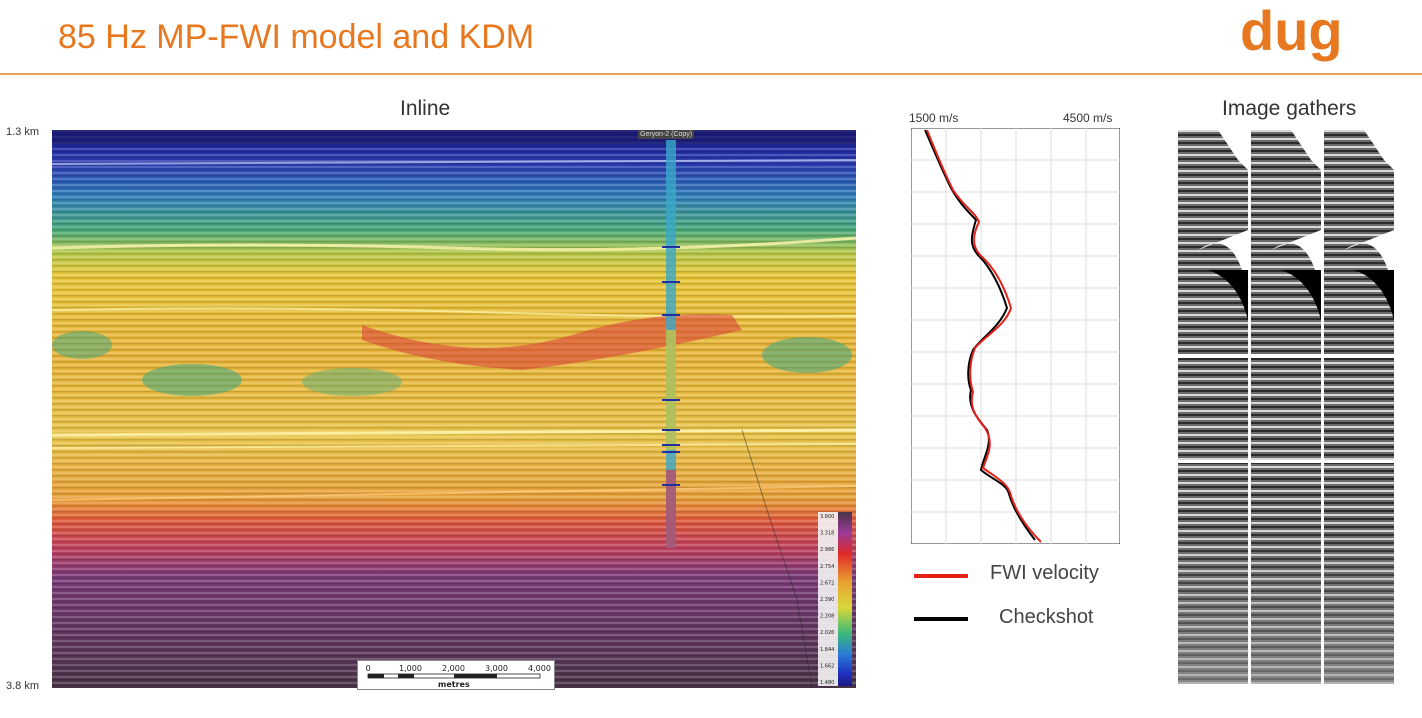 The image size is (1422, 718). What do you see at coordinates (1046, 617) in the screenshot?
I see `legend-label-checkshot: Checkshot` at bounding box center [1046, 617].